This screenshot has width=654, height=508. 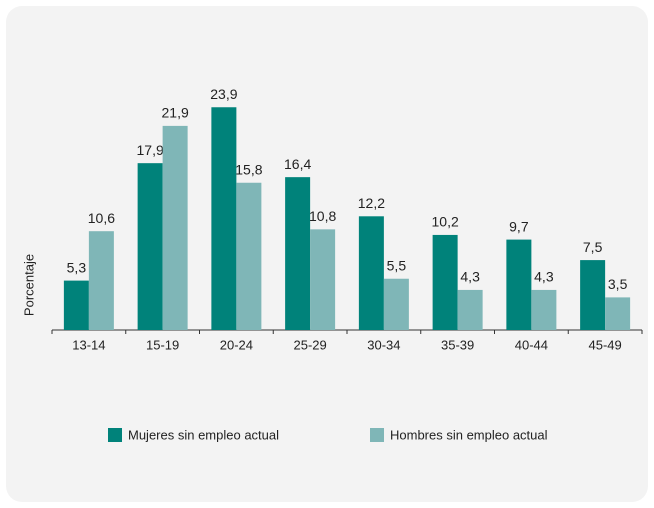 I want to click on value-label: 7,5, so click(x=593, y=247).